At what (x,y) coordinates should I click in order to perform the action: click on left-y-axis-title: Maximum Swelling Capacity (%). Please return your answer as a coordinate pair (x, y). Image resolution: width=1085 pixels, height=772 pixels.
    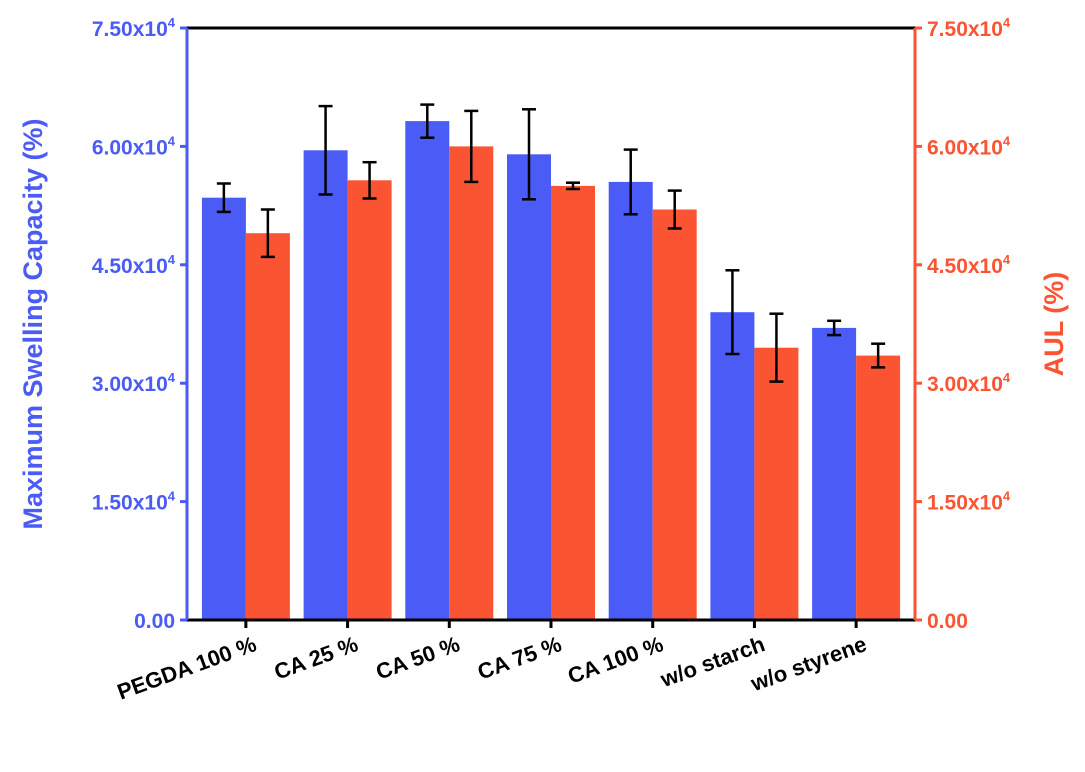
    Looking at the image, I should click on (33, 323).